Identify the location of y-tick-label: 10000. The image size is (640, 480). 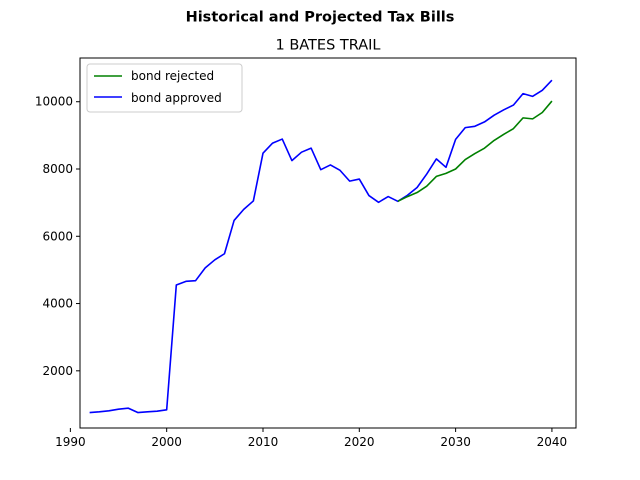
(54, 102).